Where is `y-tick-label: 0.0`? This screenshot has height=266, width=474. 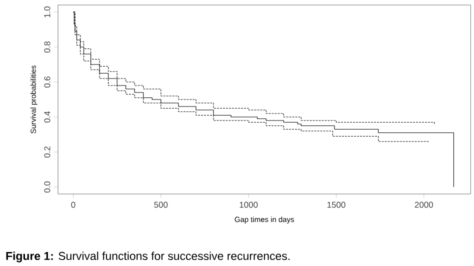 y-tick-label: 0.0 is located at coordinates (47, 187).